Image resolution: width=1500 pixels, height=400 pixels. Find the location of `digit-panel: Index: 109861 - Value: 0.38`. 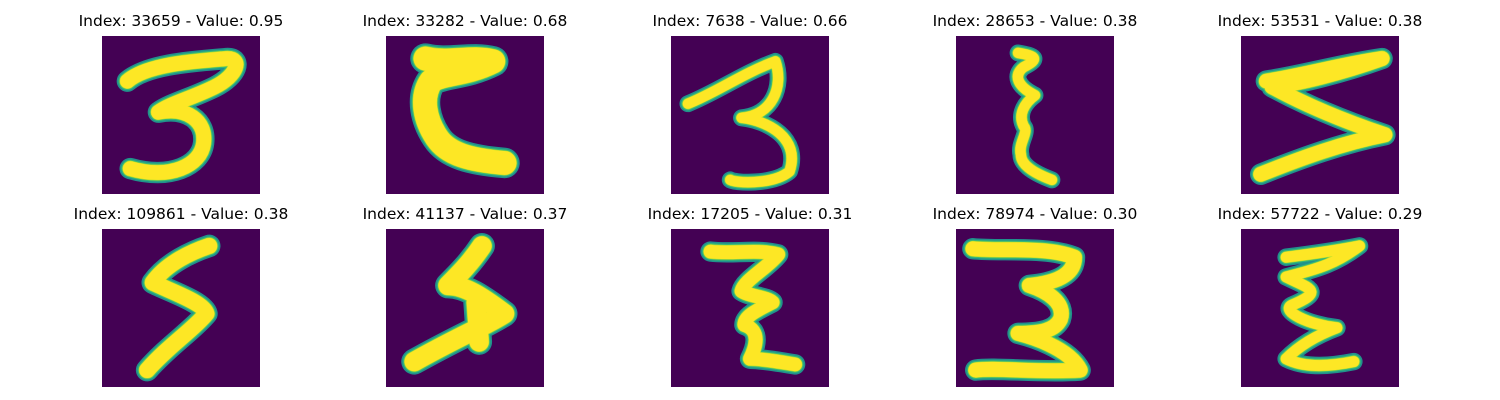

digit-panel: Index: 109861 - Value: 0.38 is located at coordinates (181, 300).